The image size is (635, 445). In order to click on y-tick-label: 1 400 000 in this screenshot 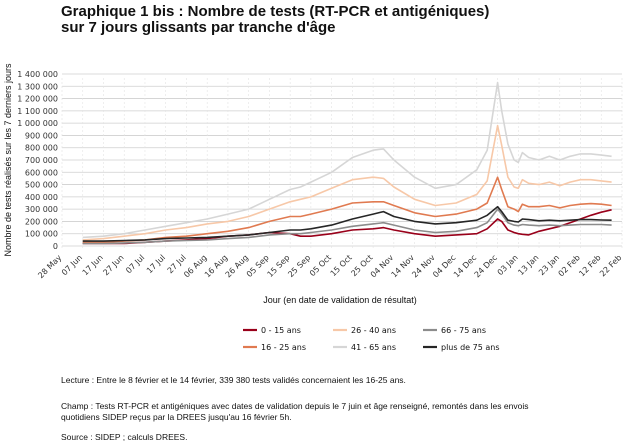, I will do `click(37, 74)`.